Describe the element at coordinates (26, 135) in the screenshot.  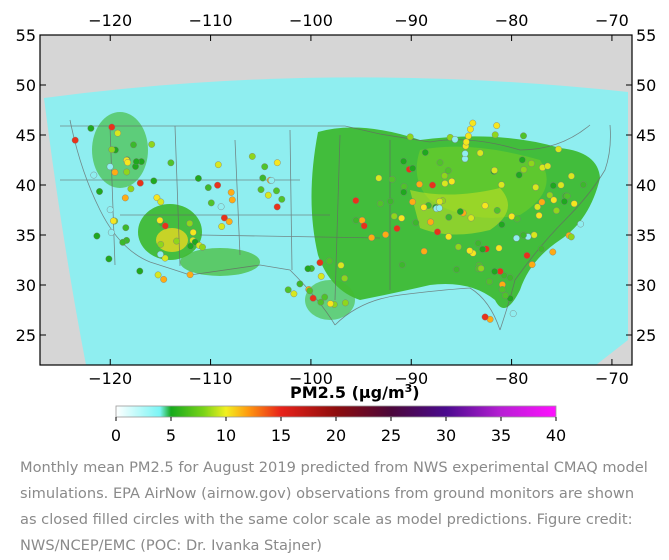
I see `lat-label-left: 45` at that location.